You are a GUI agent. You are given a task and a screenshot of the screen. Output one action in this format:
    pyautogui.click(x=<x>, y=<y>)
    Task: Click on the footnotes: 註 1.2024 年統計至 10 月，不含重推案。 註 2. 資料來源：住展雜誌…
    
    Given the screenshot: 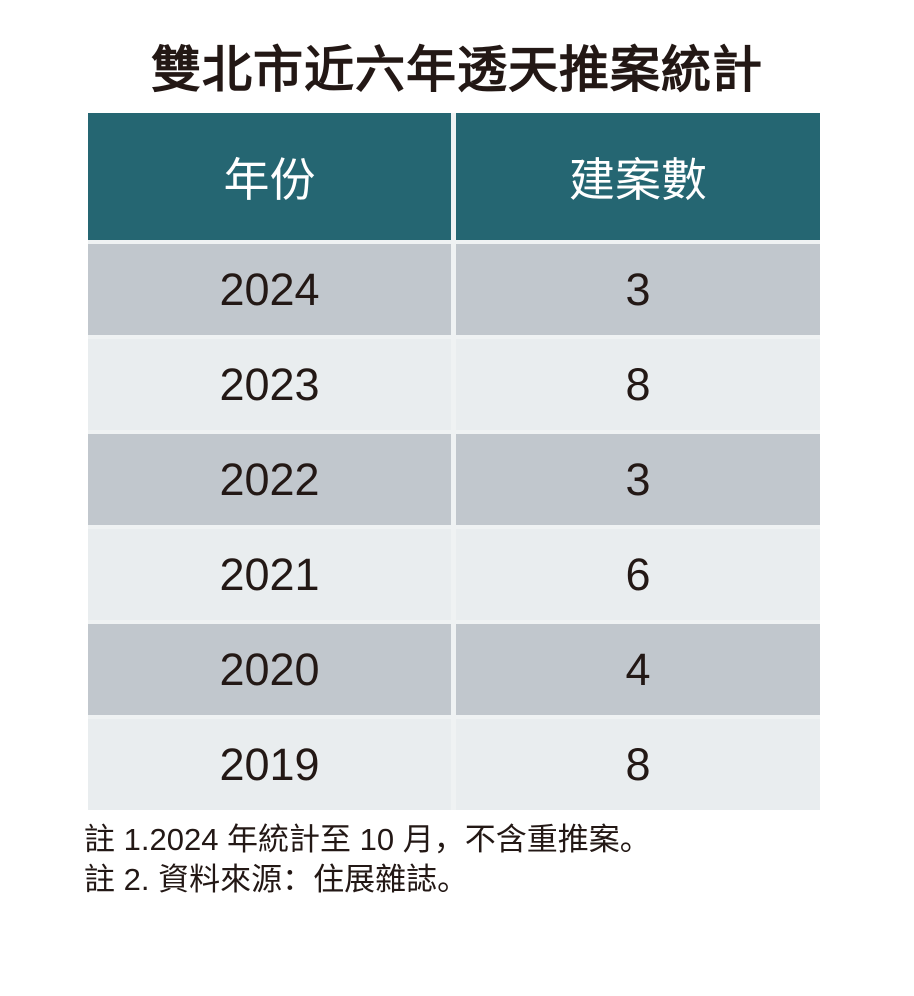 What is the action you would take?
    pyautogui.click(x=484, y=860)
    